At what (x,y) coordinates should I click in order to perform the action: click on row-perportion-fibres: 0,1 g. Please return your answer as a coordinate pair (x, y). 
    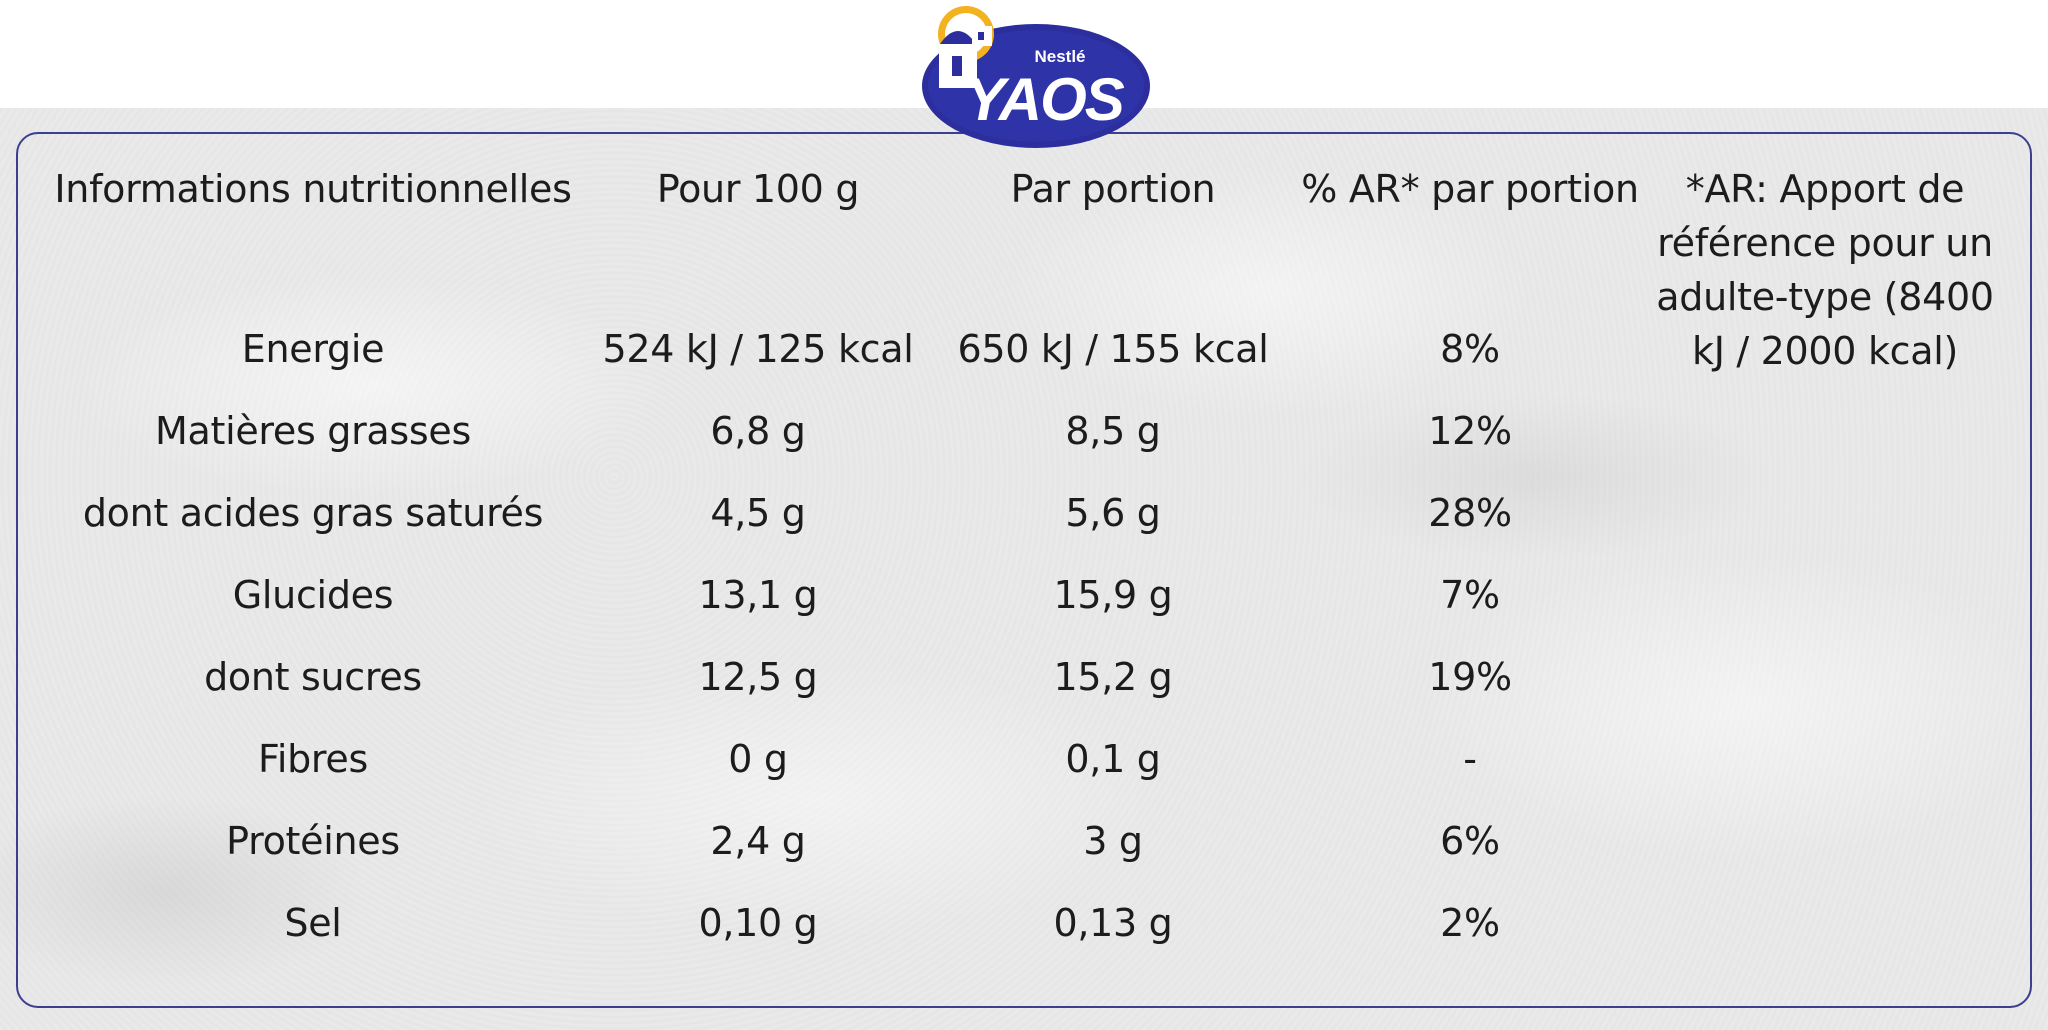
    Looking at the image, I should click on (1113, 759).